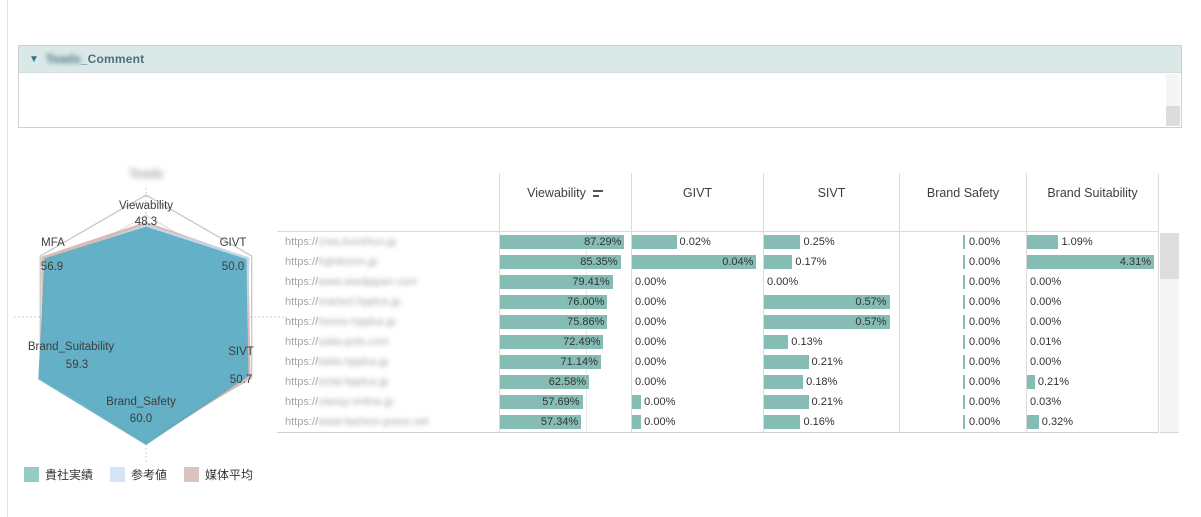 The image size is (1201, 517). Describe the element at coordinates (565, 242) in the screenshot. I see `metric-cell-vw: 87.29%` at that location.